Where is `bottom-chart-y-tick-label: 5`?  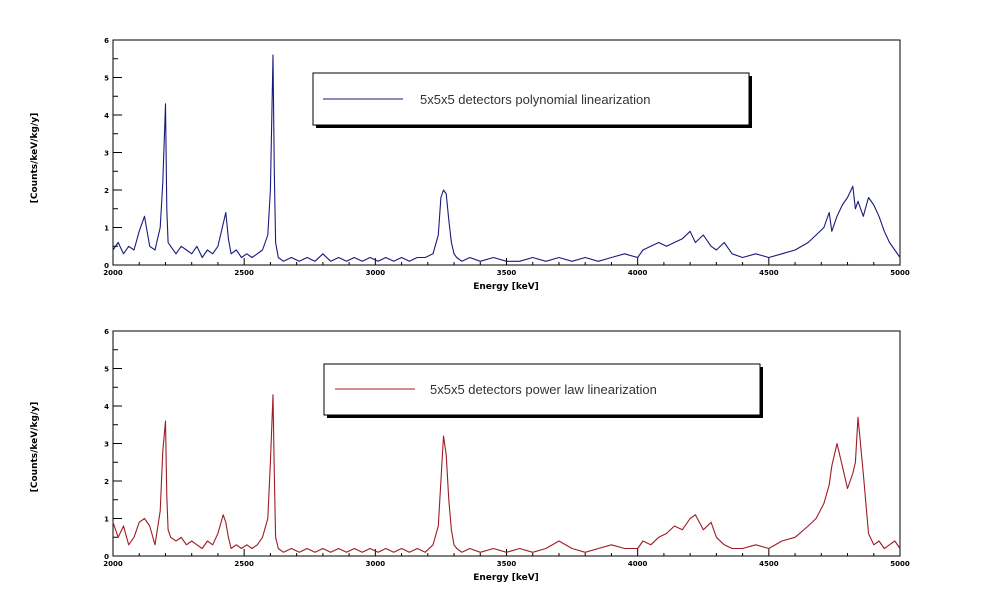
bottom-chart-y-tick-label: 5 is located at coordinates (106, 370).